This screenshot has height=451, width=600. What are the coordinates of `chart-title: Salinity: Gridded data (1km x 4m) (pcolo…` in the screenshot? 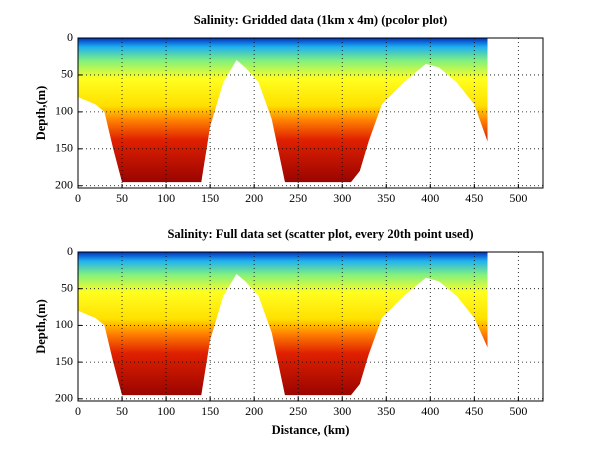 It's located at (321, 20).